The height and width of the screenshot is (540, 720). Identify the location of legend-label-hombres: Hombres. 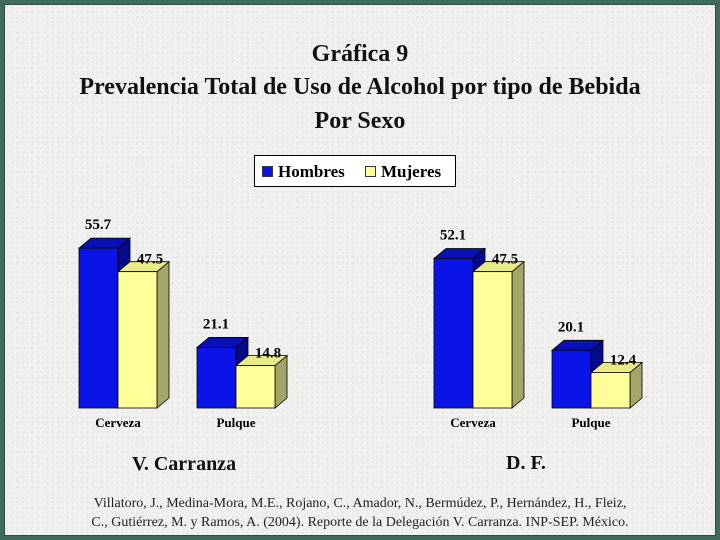
(311, 171).